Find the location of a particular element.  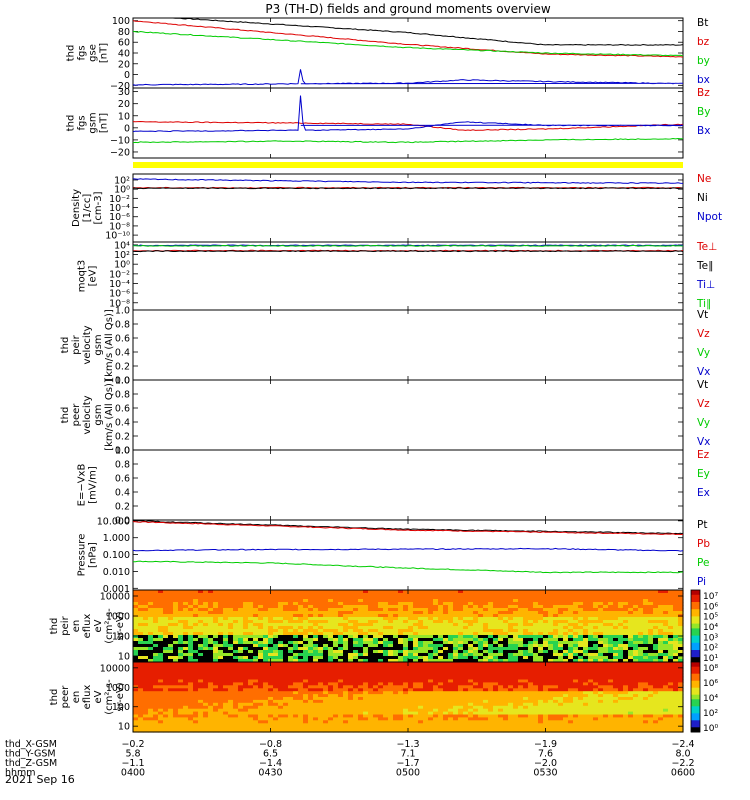

legend-entry: Ex is located at coordinates (703, 493).